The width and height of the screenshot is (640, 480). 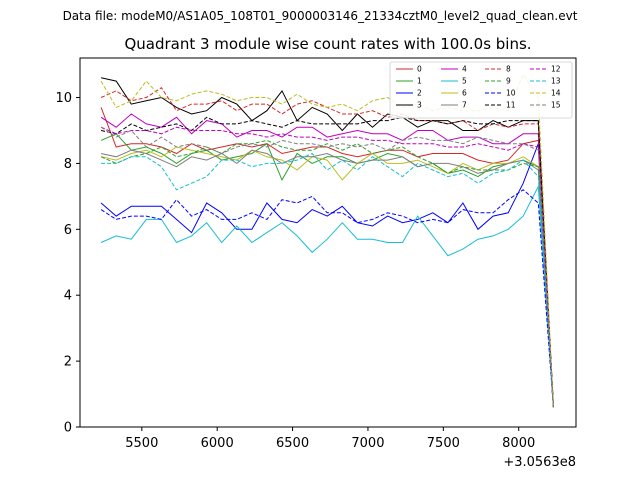 I want to click on y-tick-label: 4, so click(x=68, y=296).